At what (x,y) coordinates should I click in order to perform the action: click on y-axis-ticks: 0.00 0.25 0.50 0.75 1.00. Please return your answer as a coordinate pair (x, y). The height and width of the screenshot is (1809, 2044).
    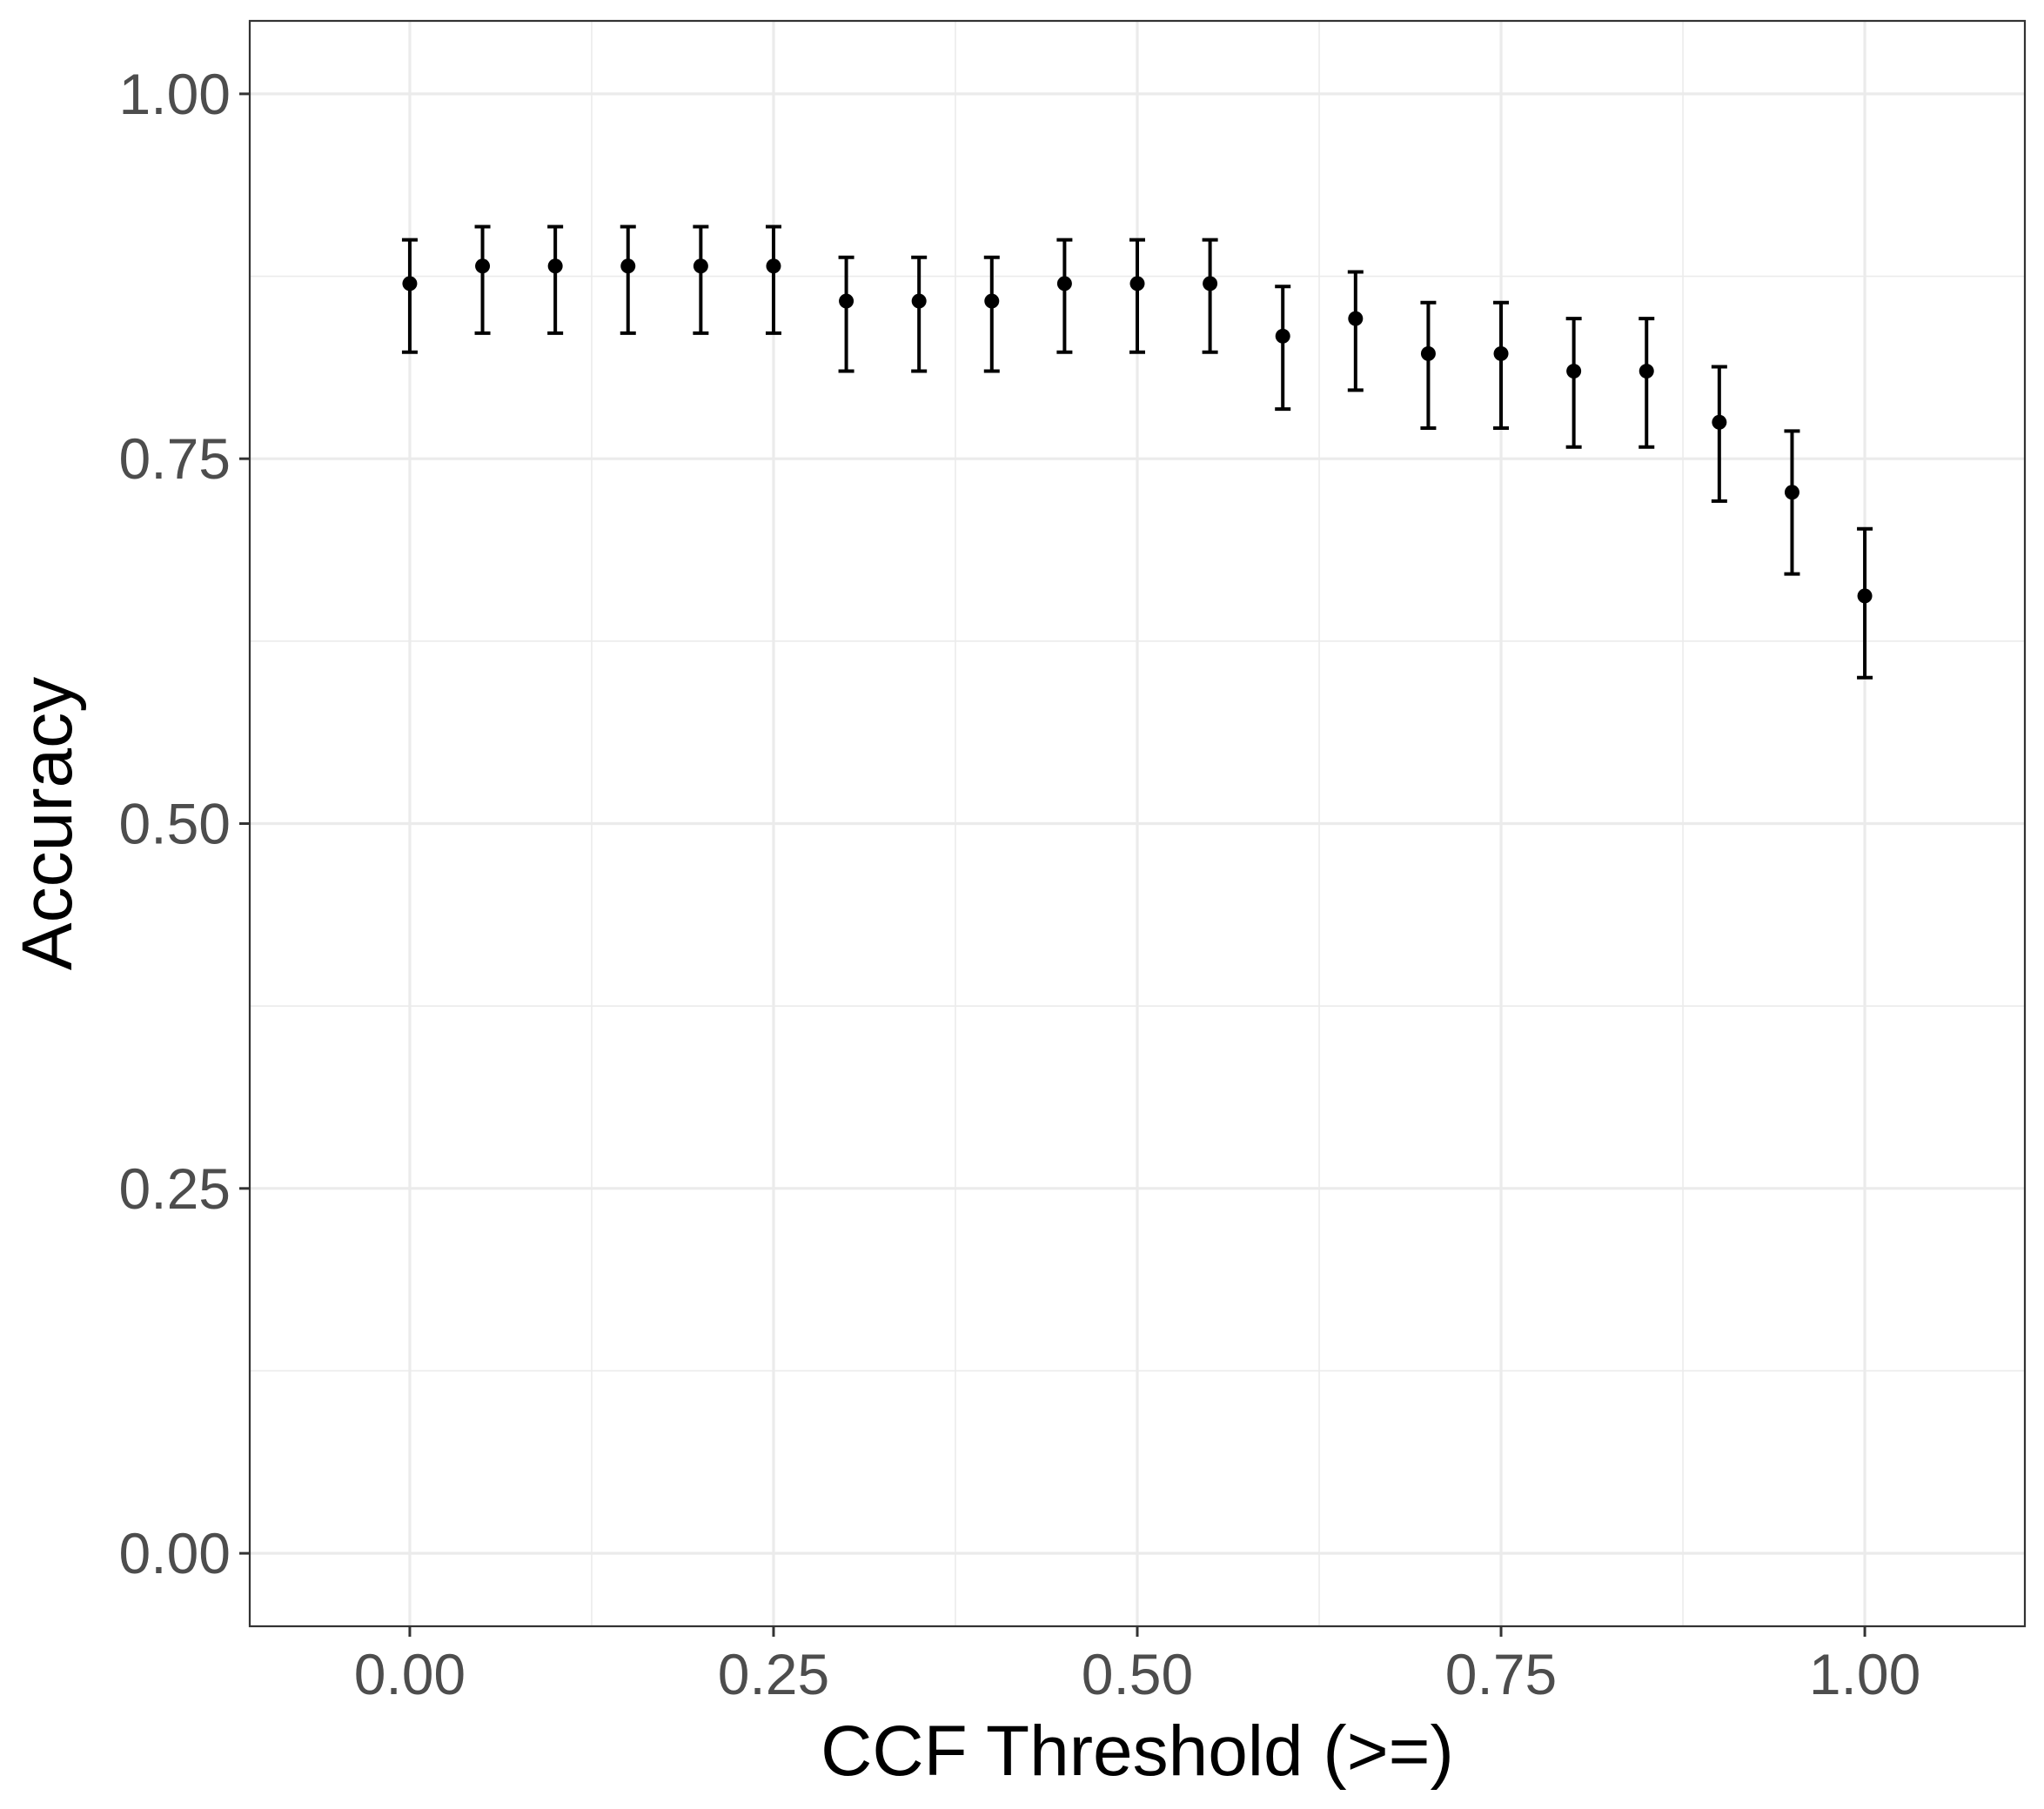
    Looking at the image, I should click on (184, 823).